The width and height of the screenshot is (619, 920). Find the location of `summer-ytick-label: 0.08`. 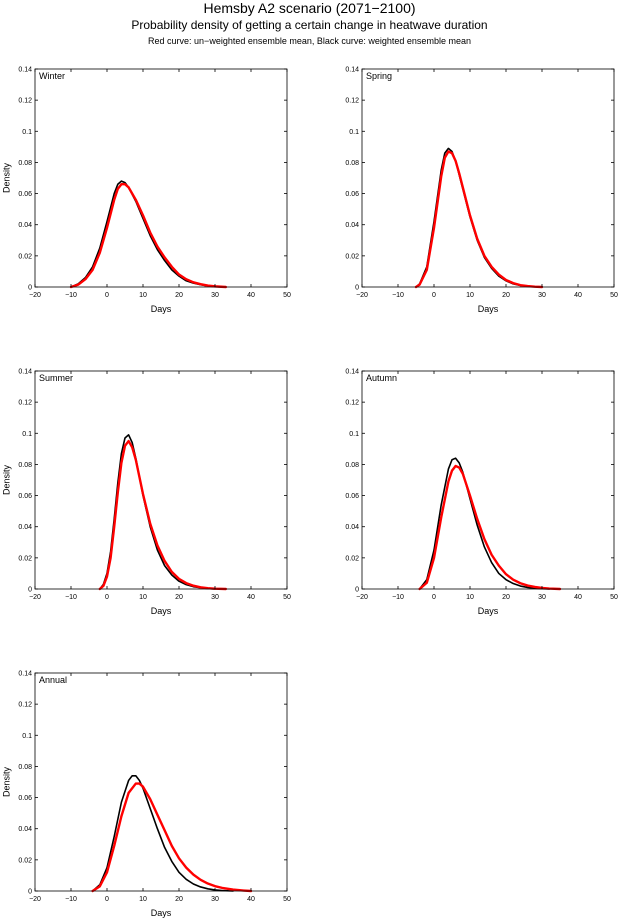

summer-ytick-label: 0.08 is located at coordinates (25, 465).